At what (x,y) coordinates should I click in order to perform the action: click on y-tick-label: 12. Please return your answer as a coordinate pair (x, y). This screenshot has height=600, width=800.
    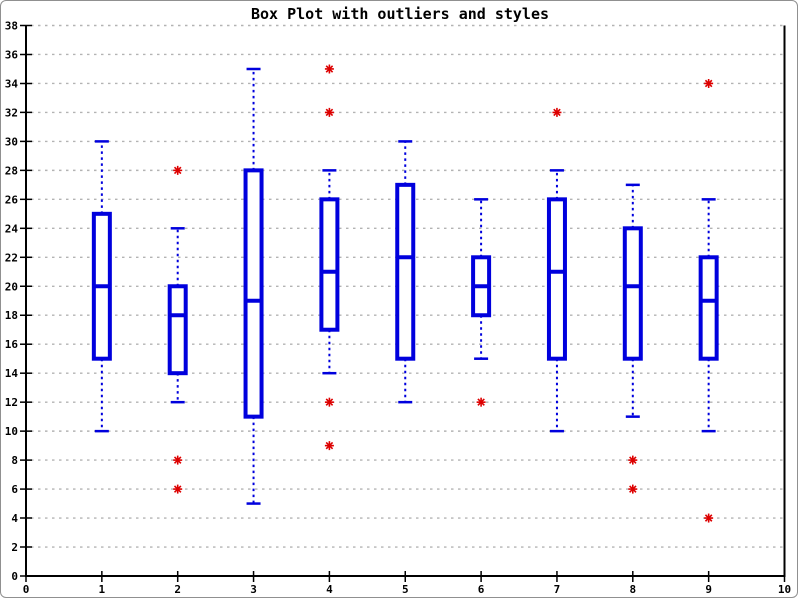
    Looking at the image, I should click on (11, 402).